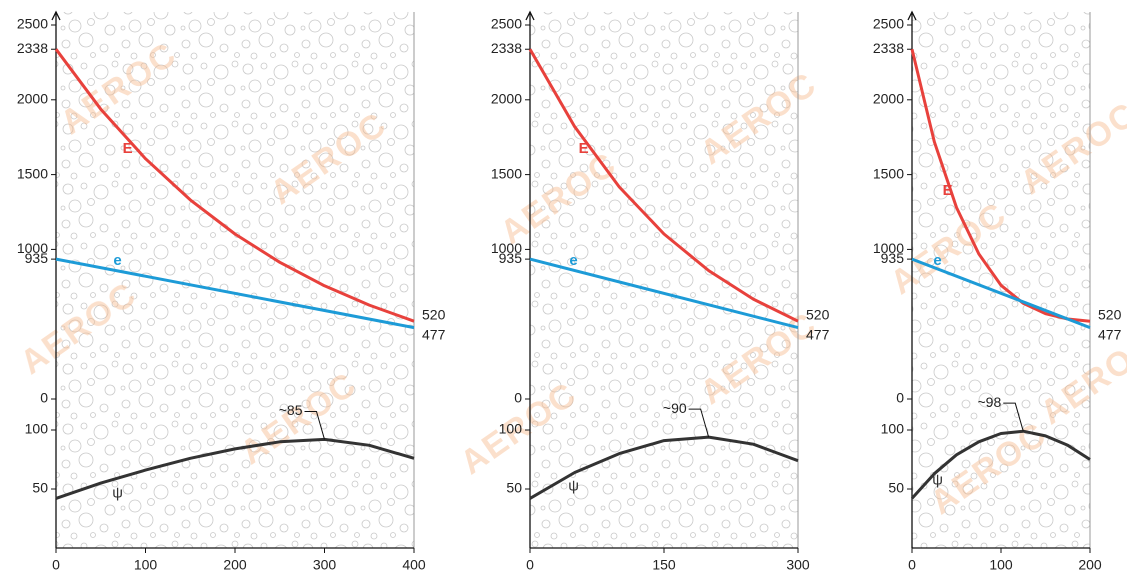 The image size is (1127, 574). I want to click on annotation: ~90, so click(675, 408).